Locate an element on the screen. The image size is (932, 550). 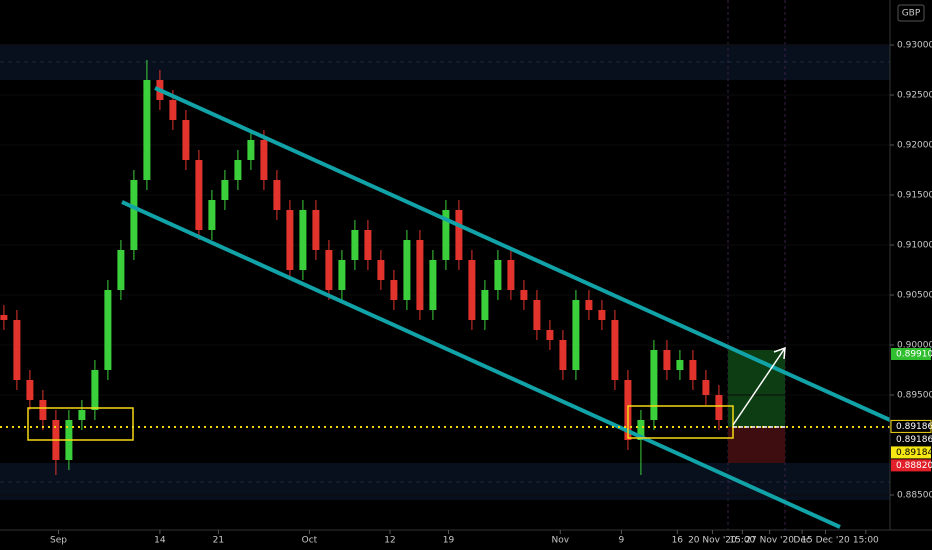
projection-arrow is located at coordinates (759, 386).